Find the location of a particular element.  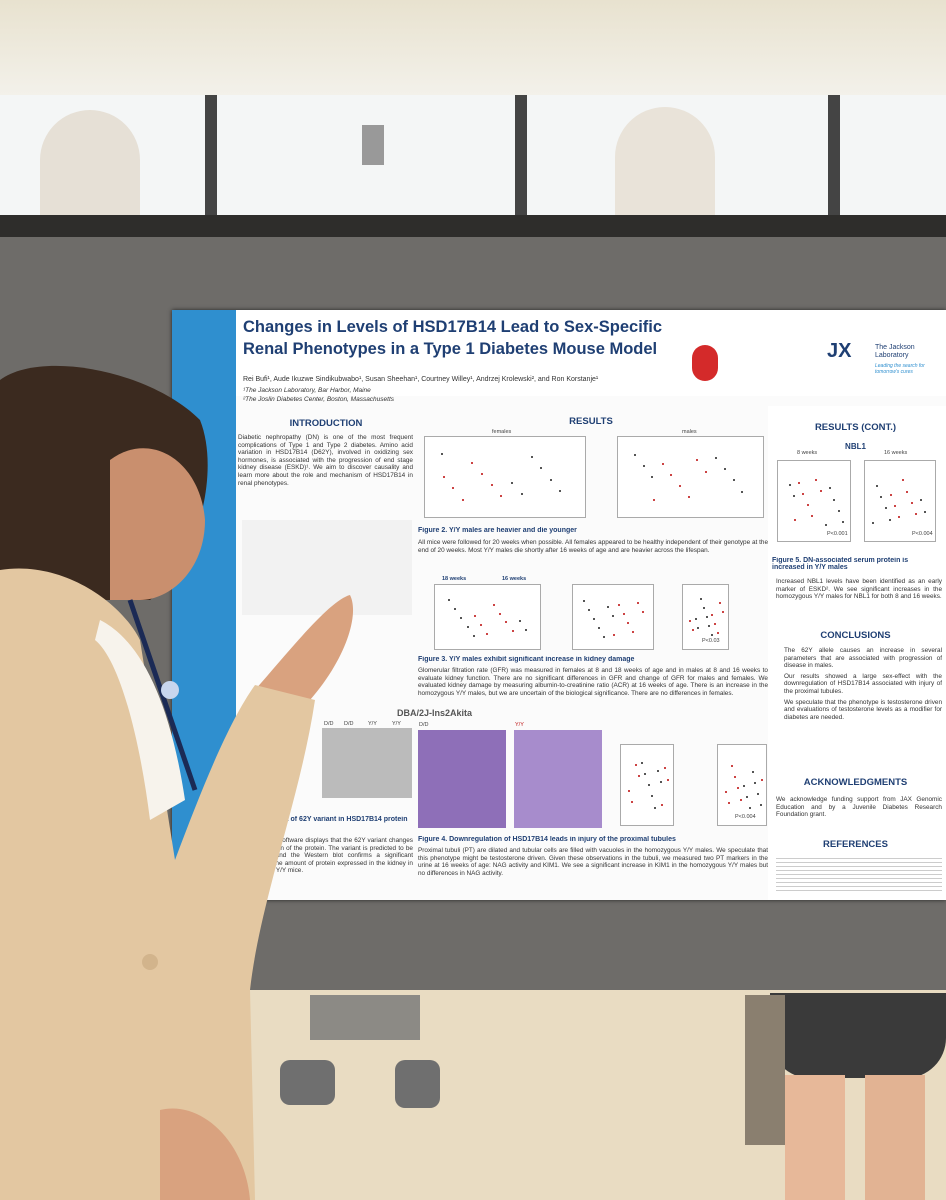

reference-list is located at coordinates (859, 874).